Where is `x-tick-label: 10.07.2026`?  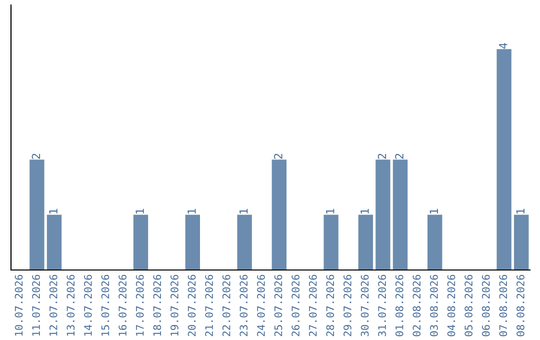 x-tick-label: 10.07.2026 is located at coordinates (18, 305).